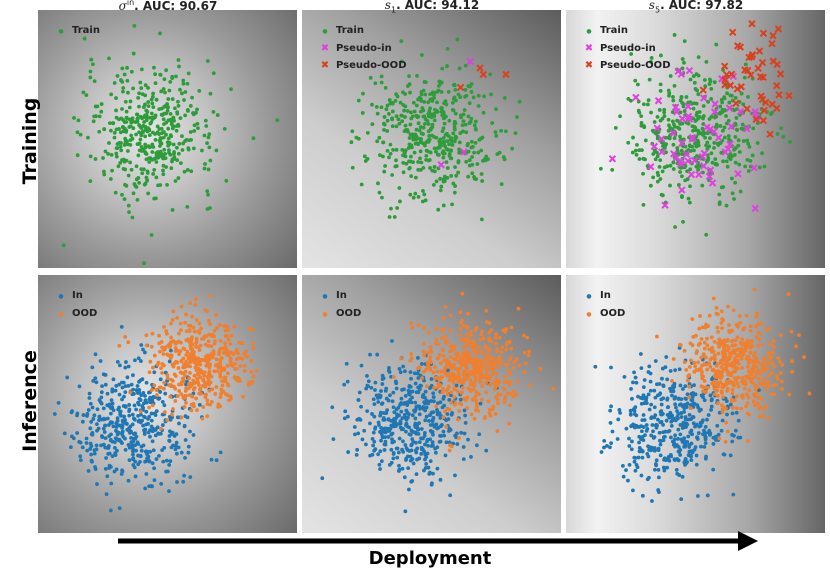 This screenshot has height=578, width=830. Describe the element at coordinates (605, 295) in the screenshot. I see `legend-label: In` at that location.